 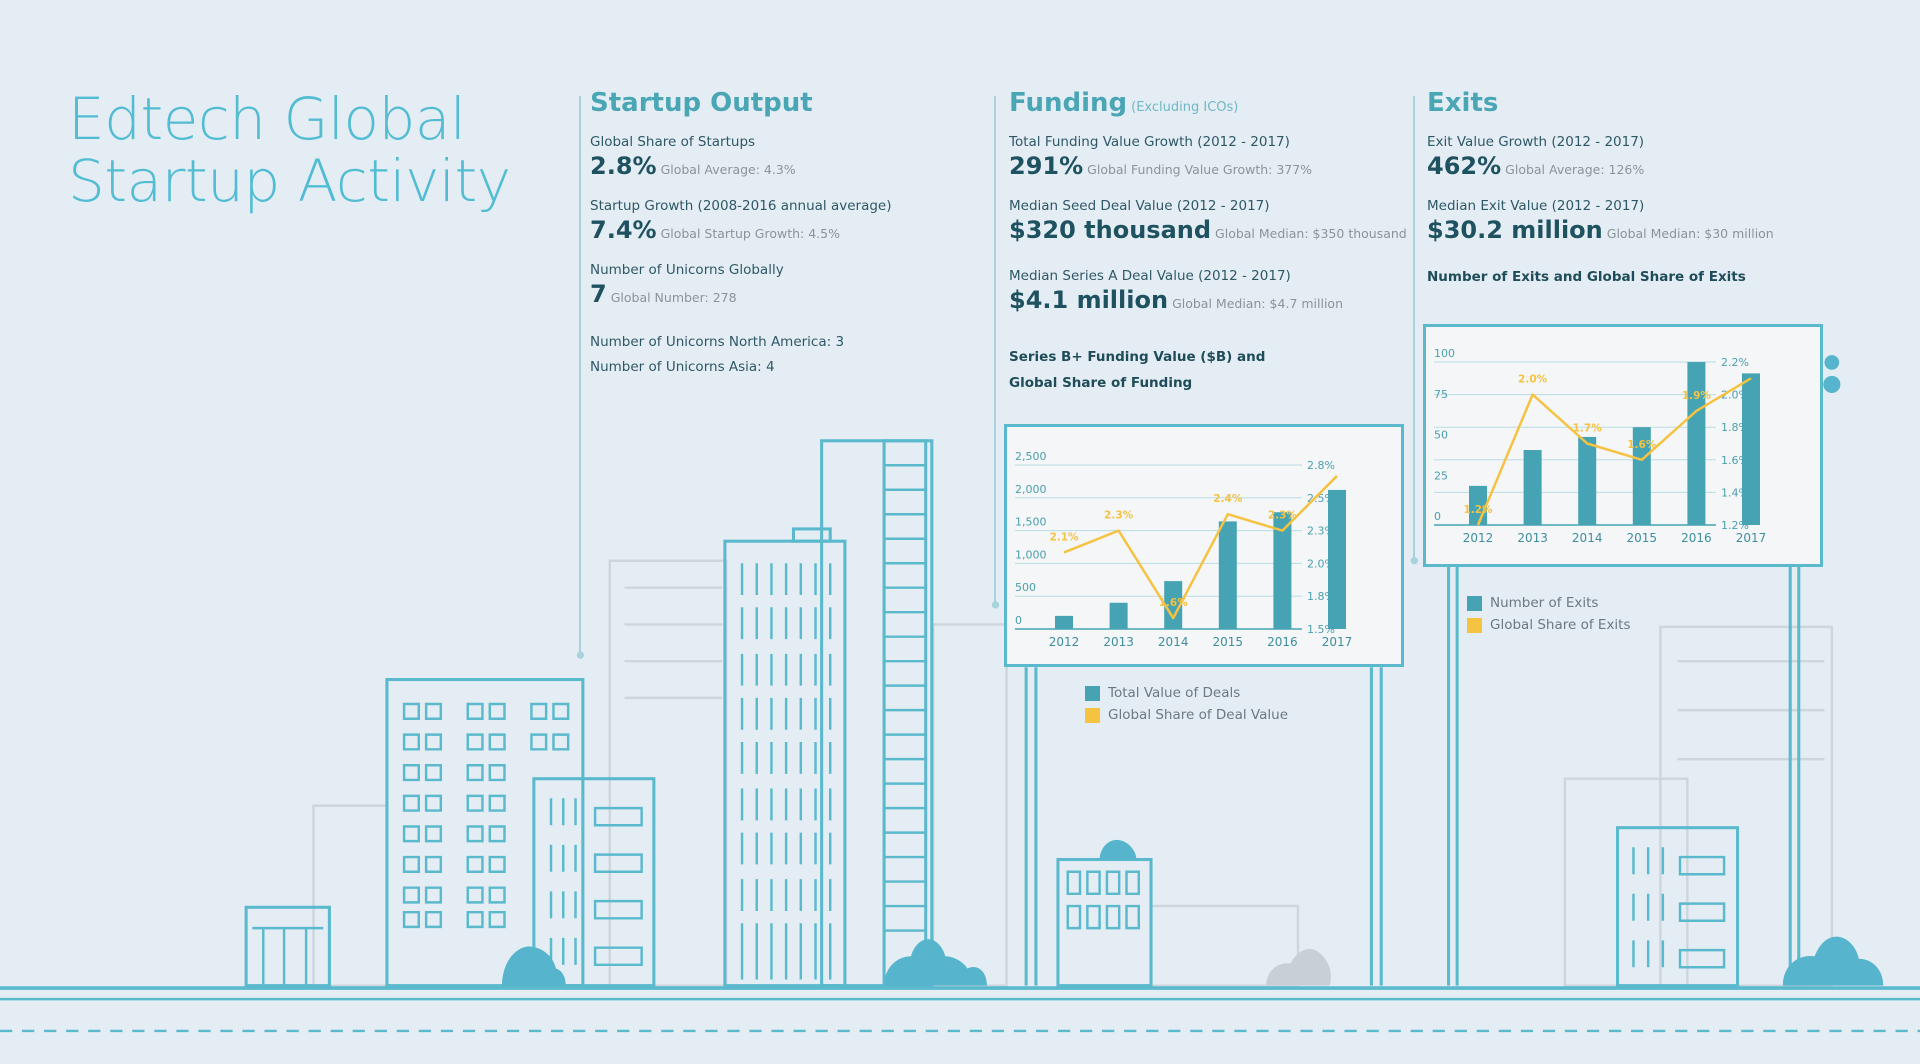 What do you see at coordinates (1031, 522) in the screenshot?
I see `left-axis-tick-label: 1,500` at bounding box center [1031, 522].